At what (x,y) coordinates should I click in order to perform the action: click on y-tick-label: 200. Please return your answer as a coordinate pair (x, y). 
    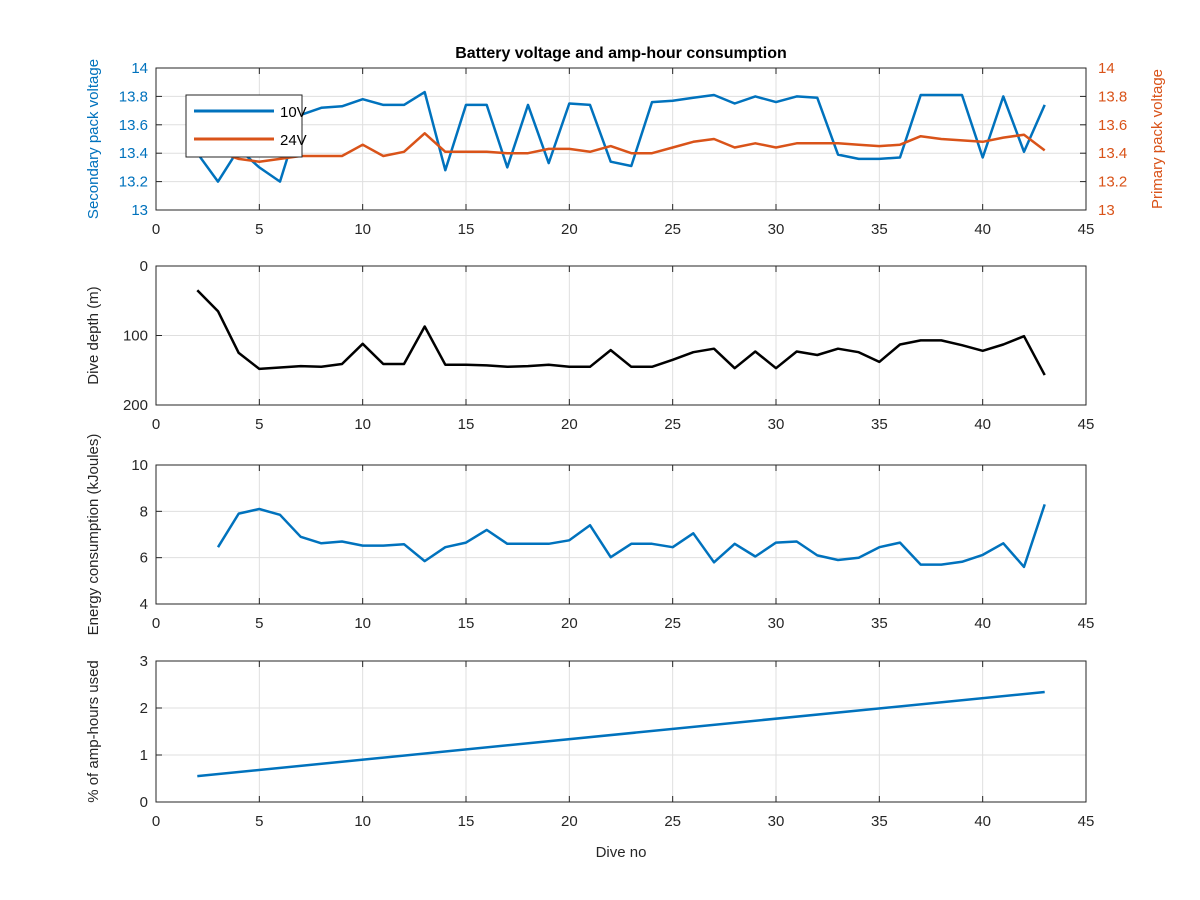
    Looking at the image, I should click on (135, 405).